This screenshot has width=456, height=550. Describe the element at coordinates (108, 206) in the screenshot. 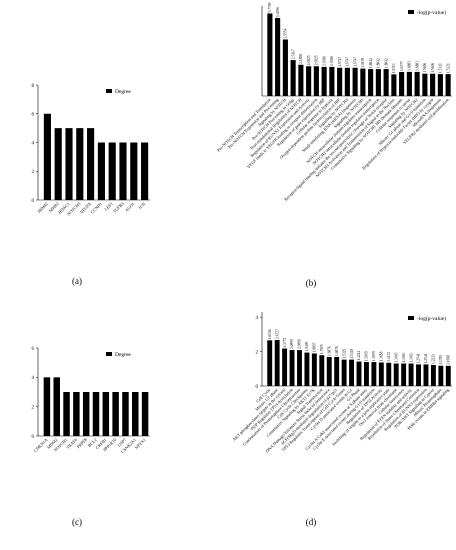

I see `x-tick-label: LEF1` at that location.